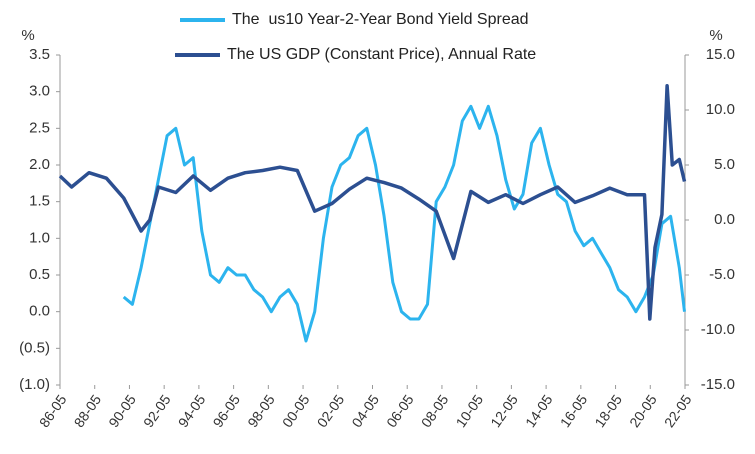 The image size is (755, 454). I want to click on y-tick-label: 3.5, so click(39, 54).